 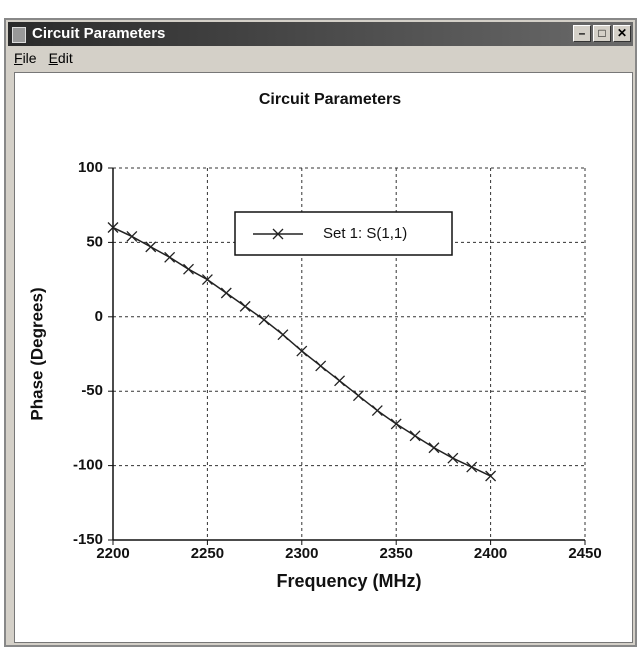 I want to click on legend-marker, so click(x=278, y=234).